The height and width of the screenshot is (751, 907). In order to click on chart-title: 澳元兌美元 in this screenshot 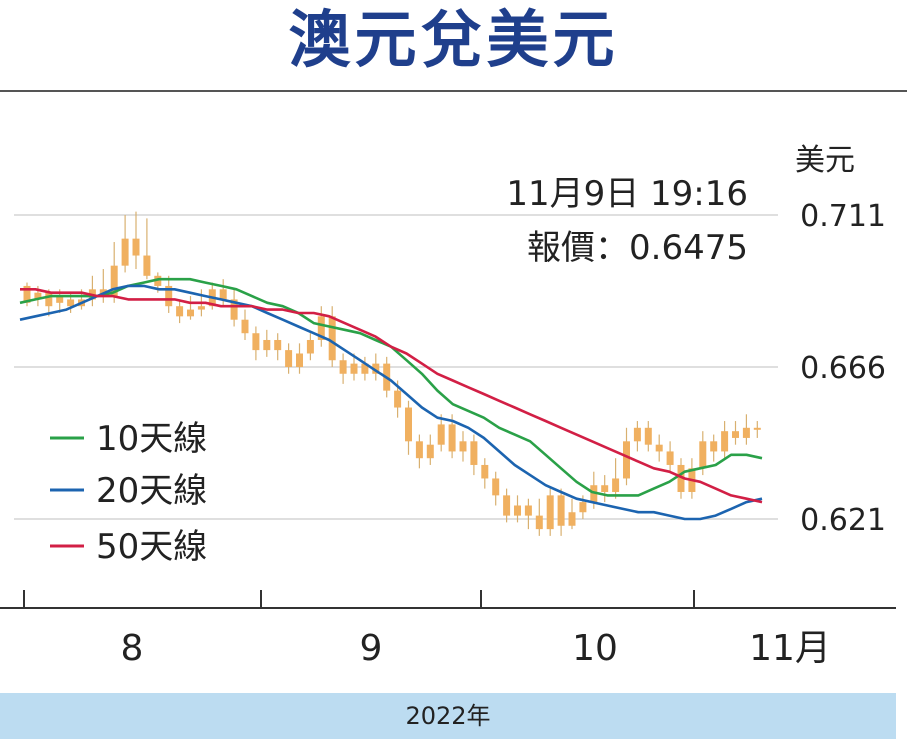, I will do `click(453, 39)`.